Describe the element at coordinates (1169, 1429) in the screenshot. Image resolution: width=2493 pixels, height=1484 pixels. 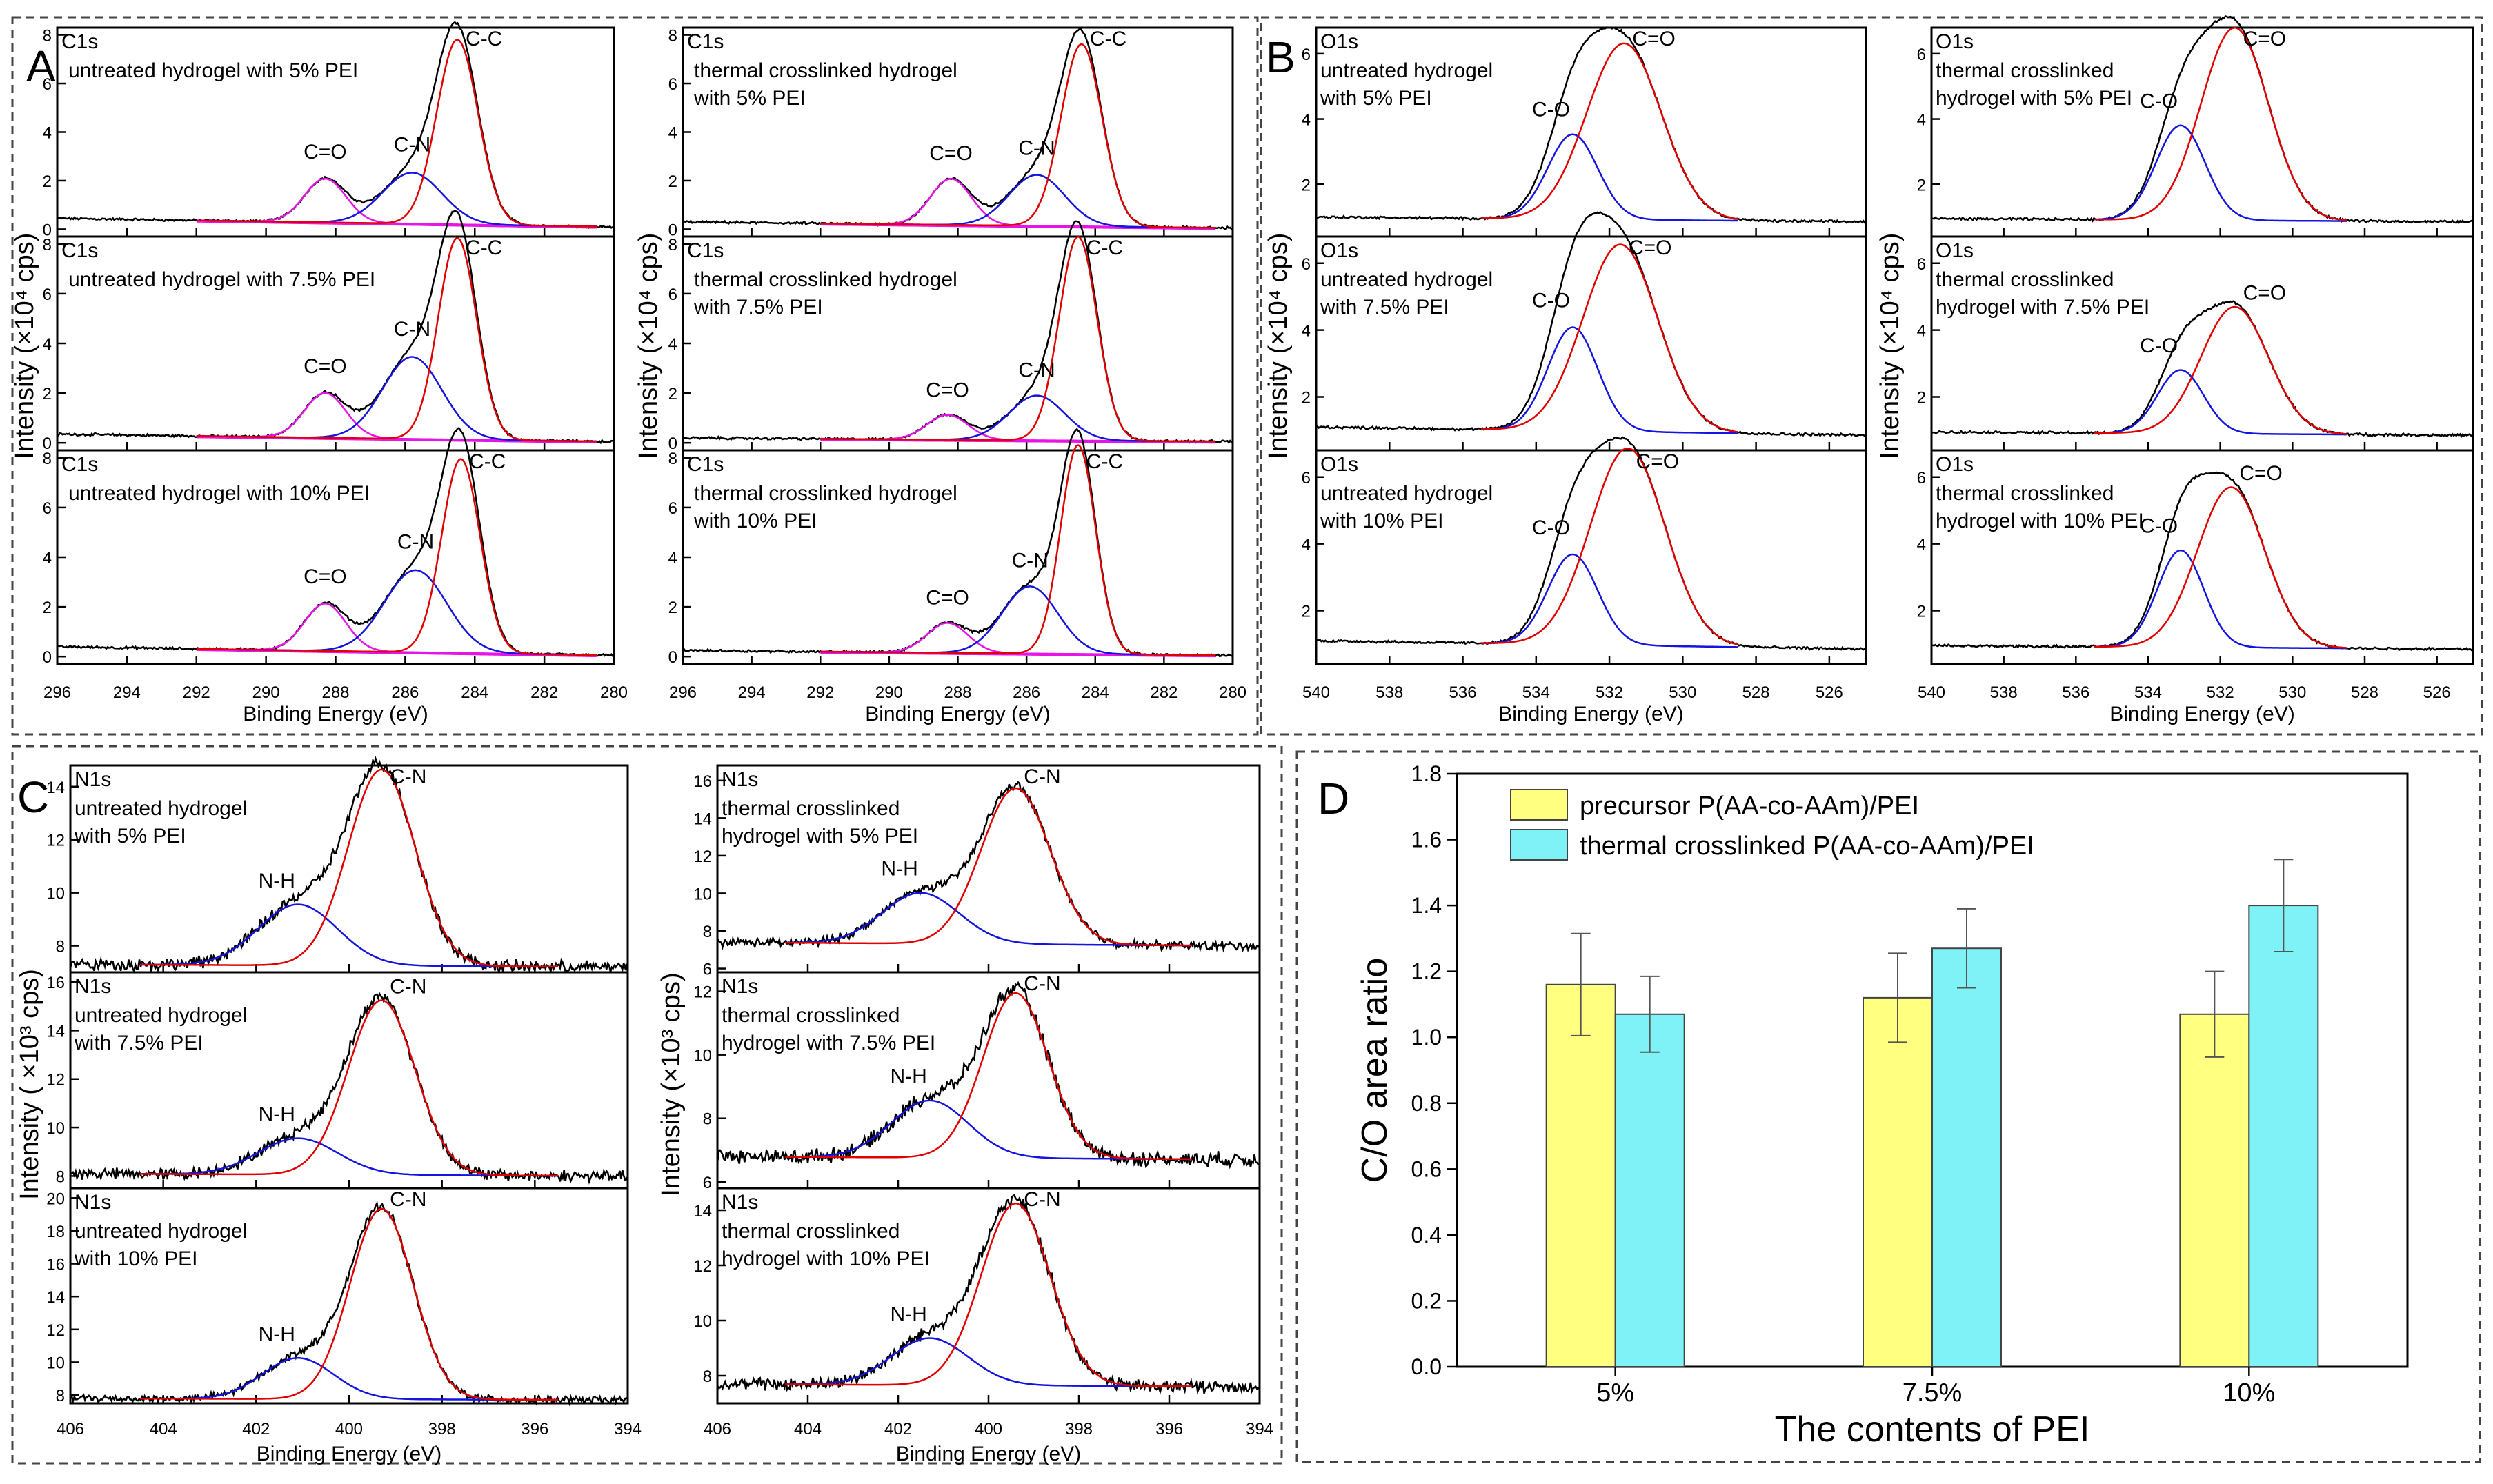
I see `x-tick-label: 396` at that location.